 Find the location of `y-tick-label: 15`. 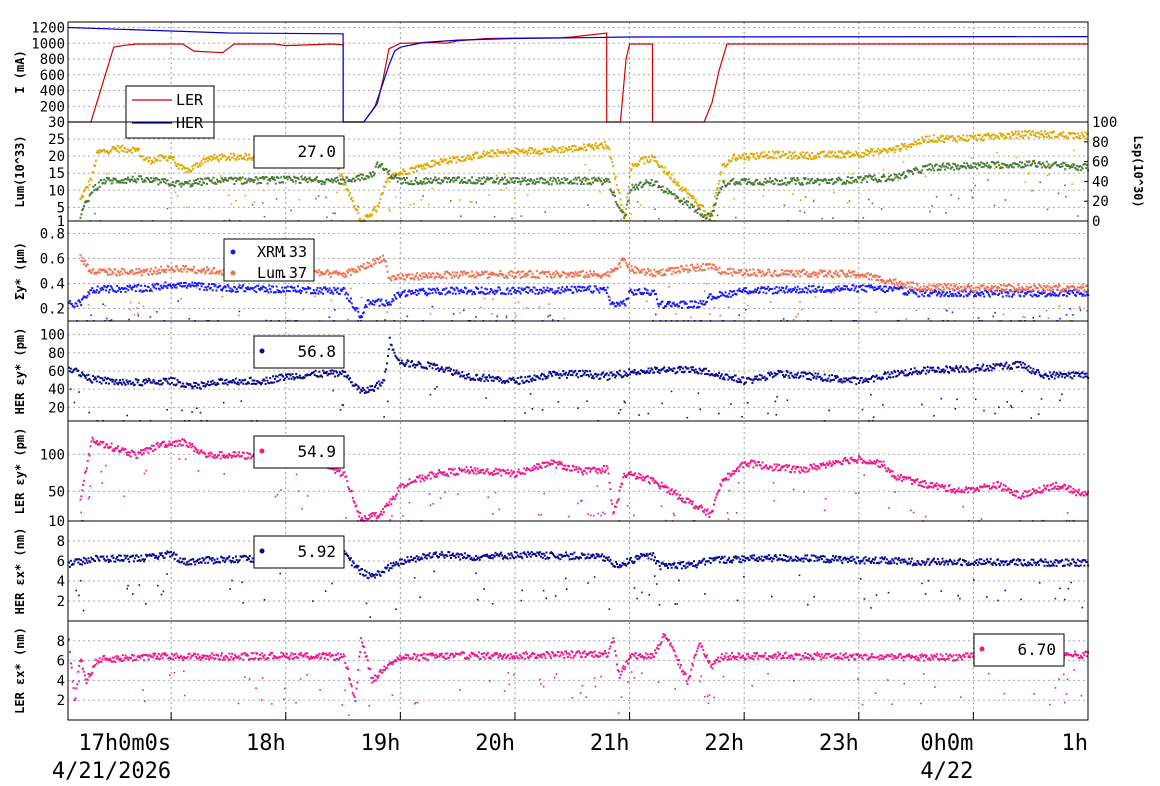

y-tick-label: 15 is located at coordinates (56, 174).